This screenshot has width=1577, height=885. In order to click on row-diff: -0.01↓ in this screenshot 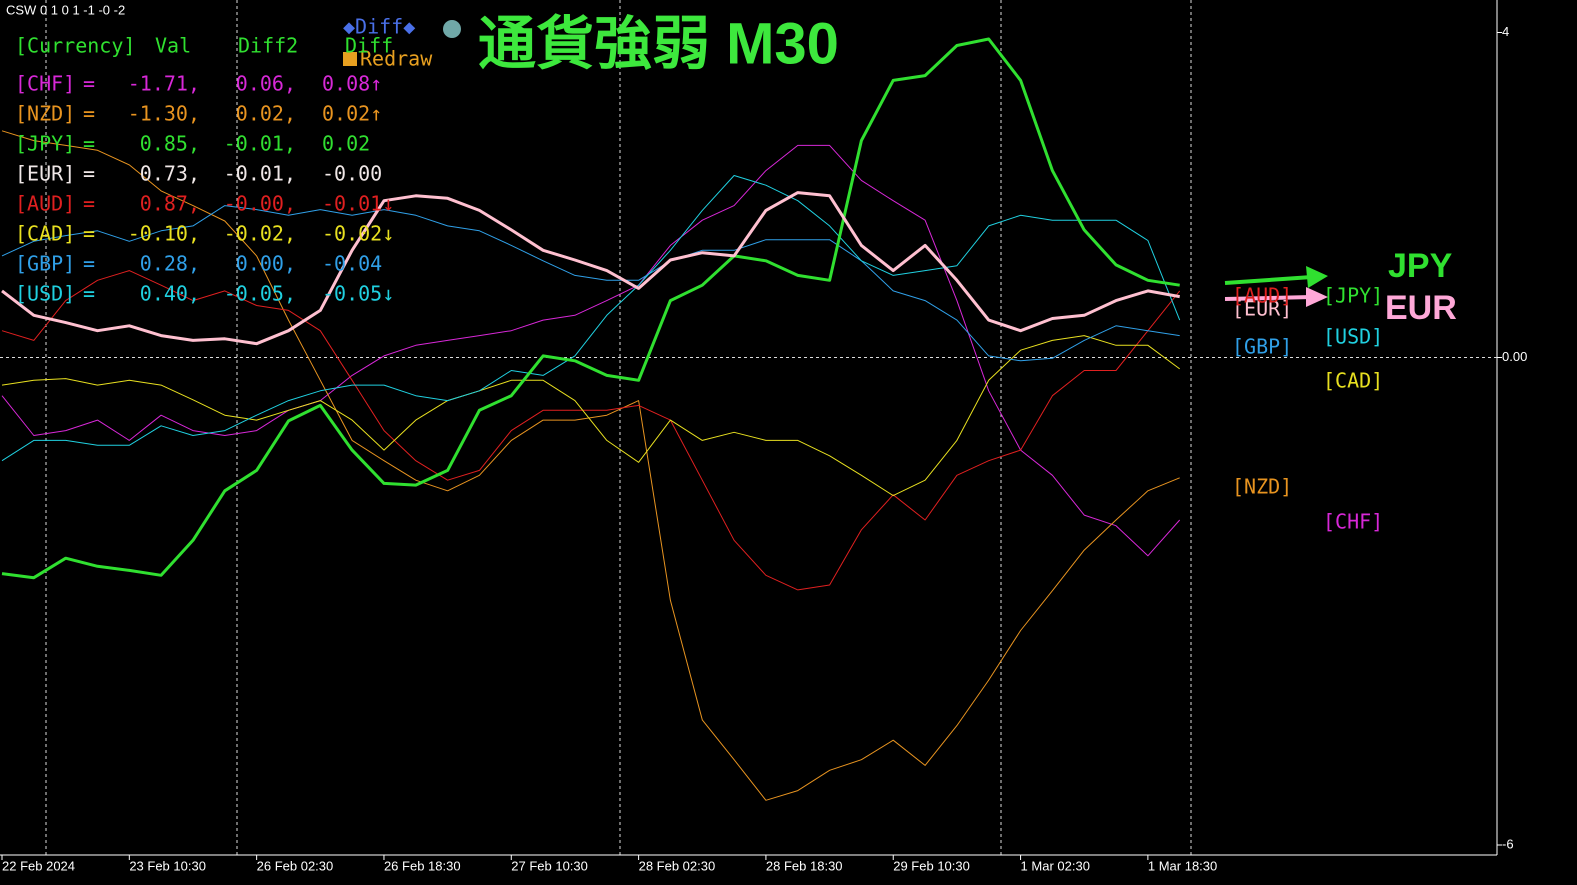, I will do `click(358, 204)`.